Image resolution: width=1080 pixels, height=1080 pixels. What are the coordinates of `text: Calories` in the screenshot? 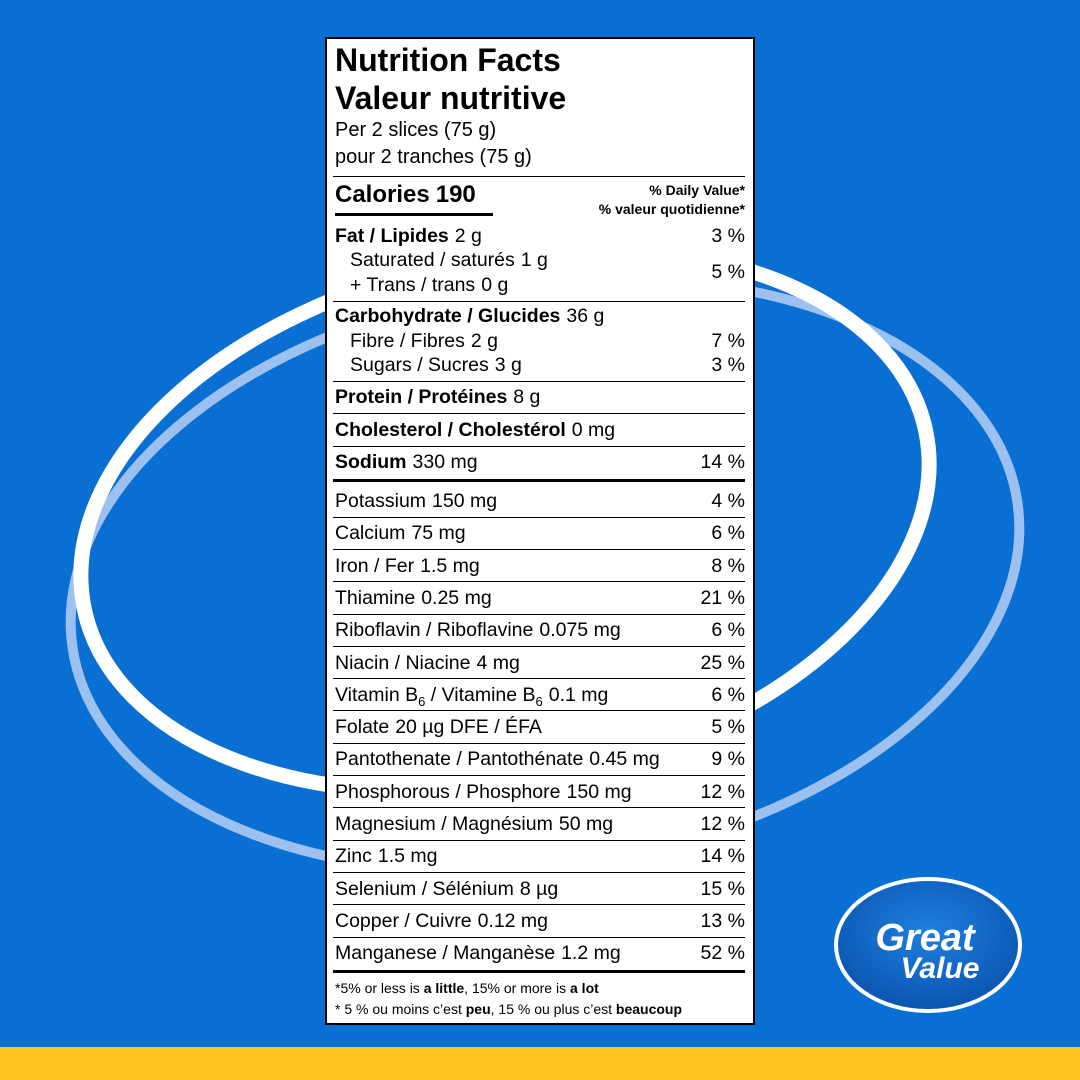 It's located at (382, 194).